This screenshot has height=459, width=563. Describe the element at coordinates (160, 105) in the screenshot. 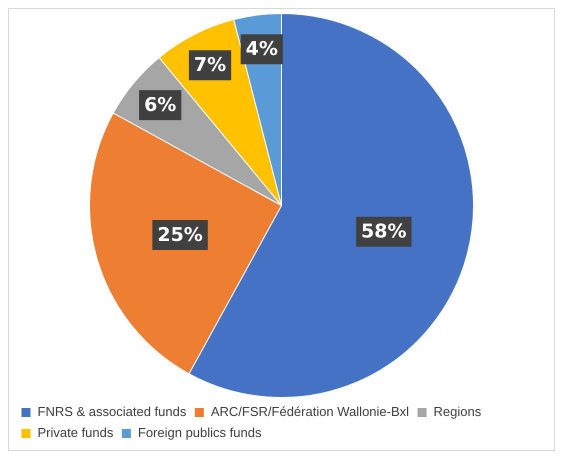

I see `data-label: 6%` at that location.